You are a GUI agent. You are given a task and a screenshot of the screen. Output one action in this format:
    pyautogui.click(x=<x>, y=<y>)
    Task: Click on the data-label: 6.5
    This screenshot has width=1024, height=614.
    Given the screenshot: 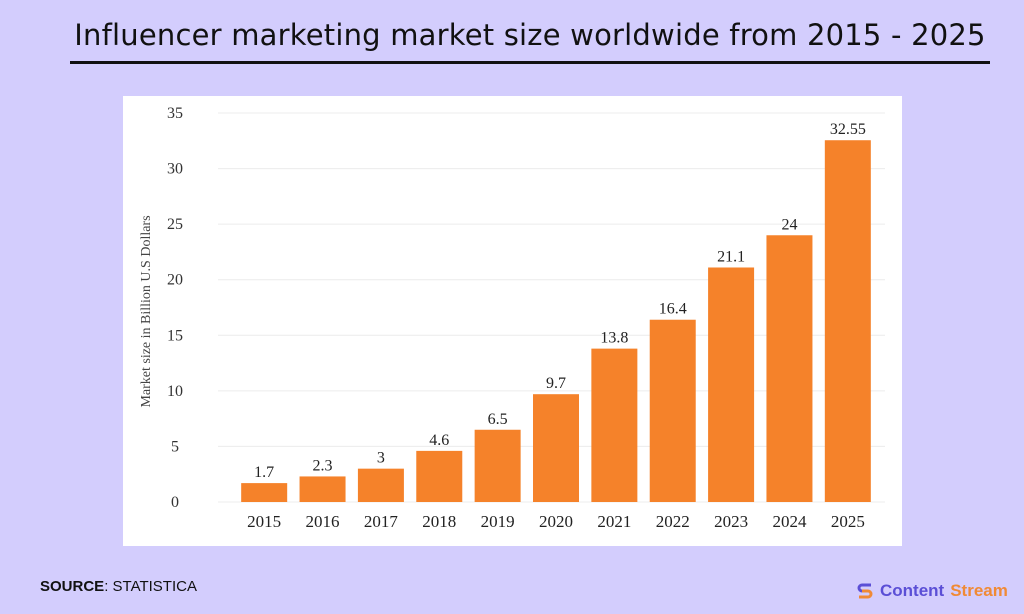 What is the action you would take?
    pyautogui.click(x=498, y=419)
    